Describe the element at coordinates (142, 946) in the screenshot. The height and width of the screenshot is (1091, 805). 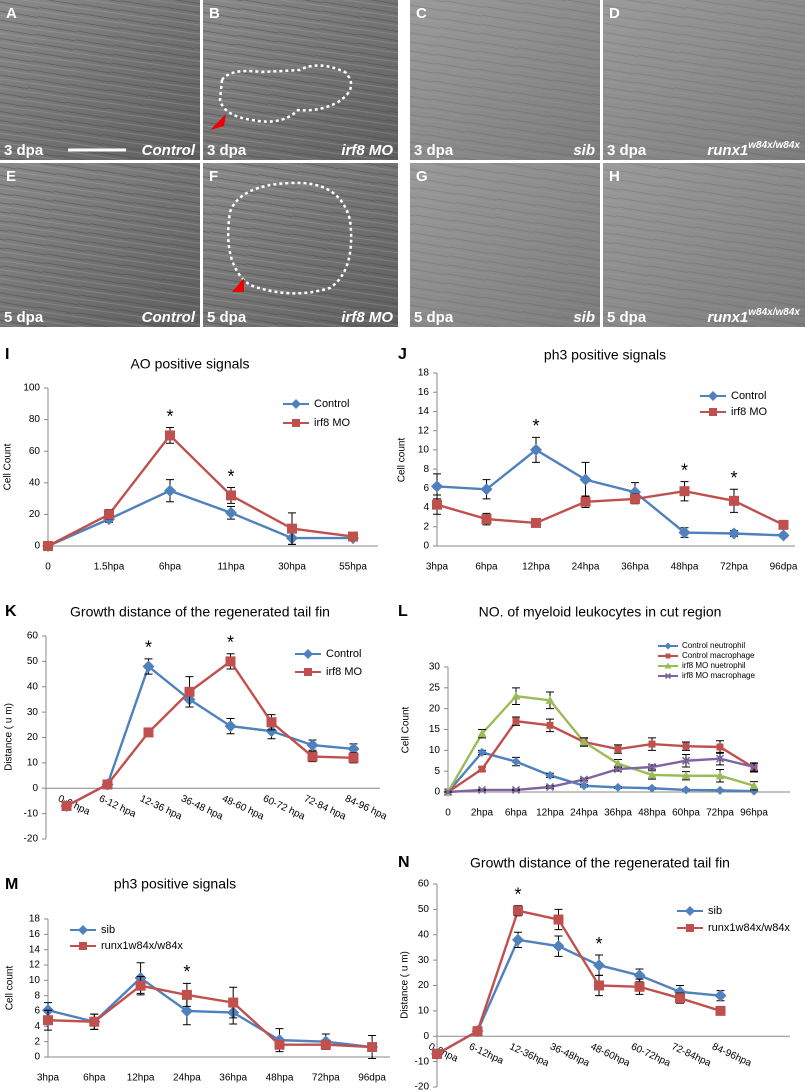
I see `legend-label: runx1w84x/w84x` at that location.